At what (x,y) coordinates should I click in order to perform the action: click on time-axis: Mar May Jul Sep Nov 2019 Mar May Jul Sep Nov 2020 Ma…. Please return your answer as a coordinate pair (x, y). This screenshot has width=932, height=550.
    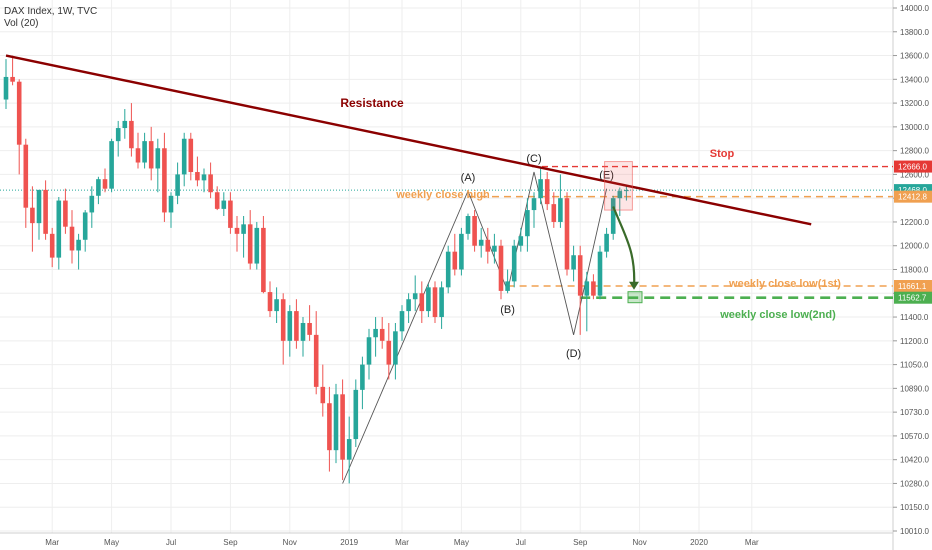
    Looking at the image, I should click on (446, 539).